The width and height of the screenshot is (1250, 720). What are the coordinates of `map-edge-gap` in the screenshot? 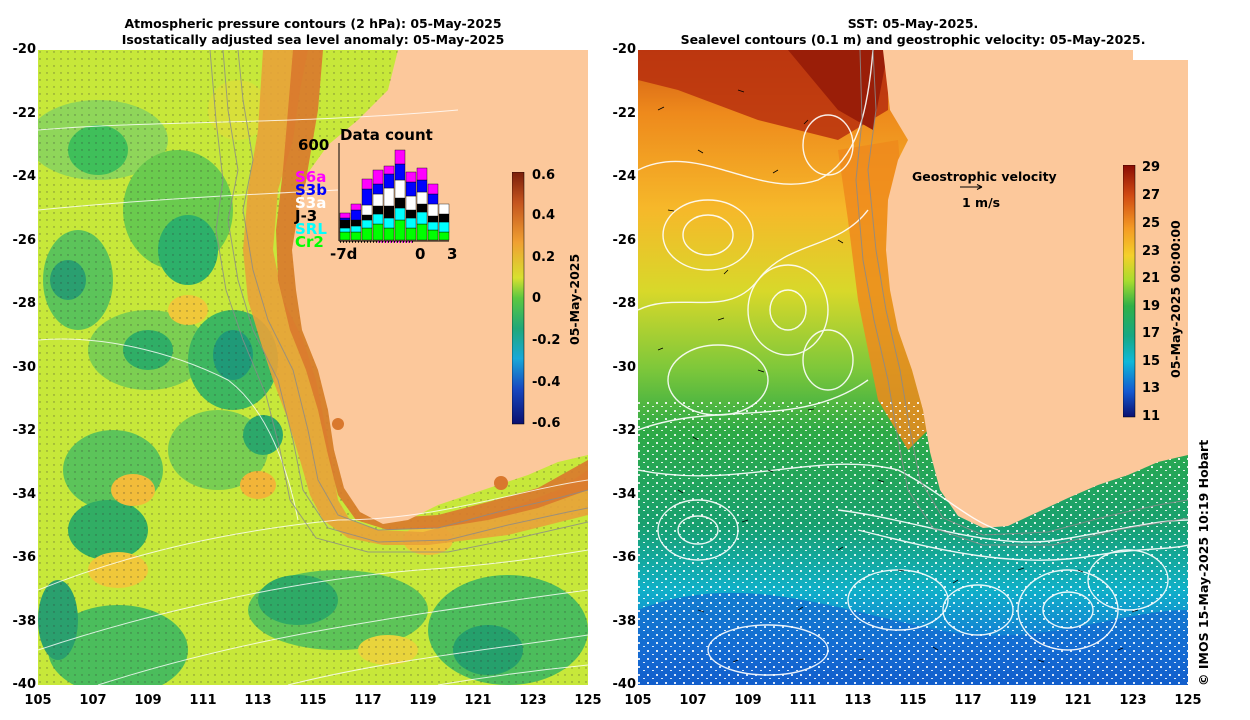 It's located at (1160, 55).